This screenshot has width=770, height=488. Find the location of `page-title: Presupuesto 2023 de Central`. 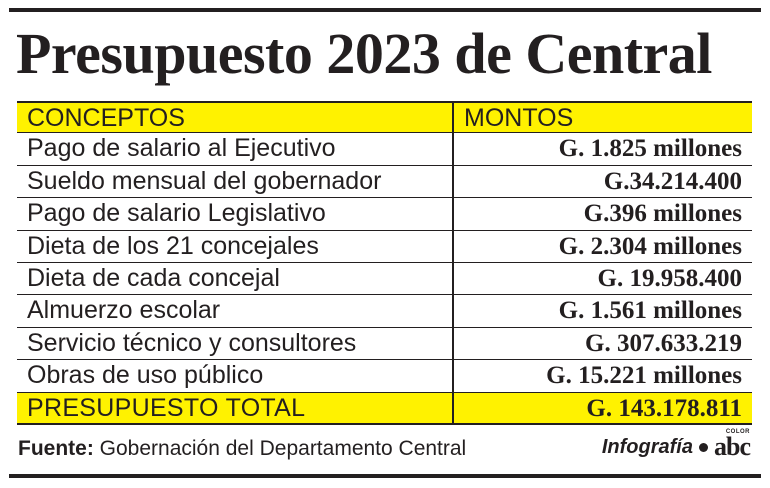

page-title: Presupuesto 2023 de Central is located at coordinates (364, 53).